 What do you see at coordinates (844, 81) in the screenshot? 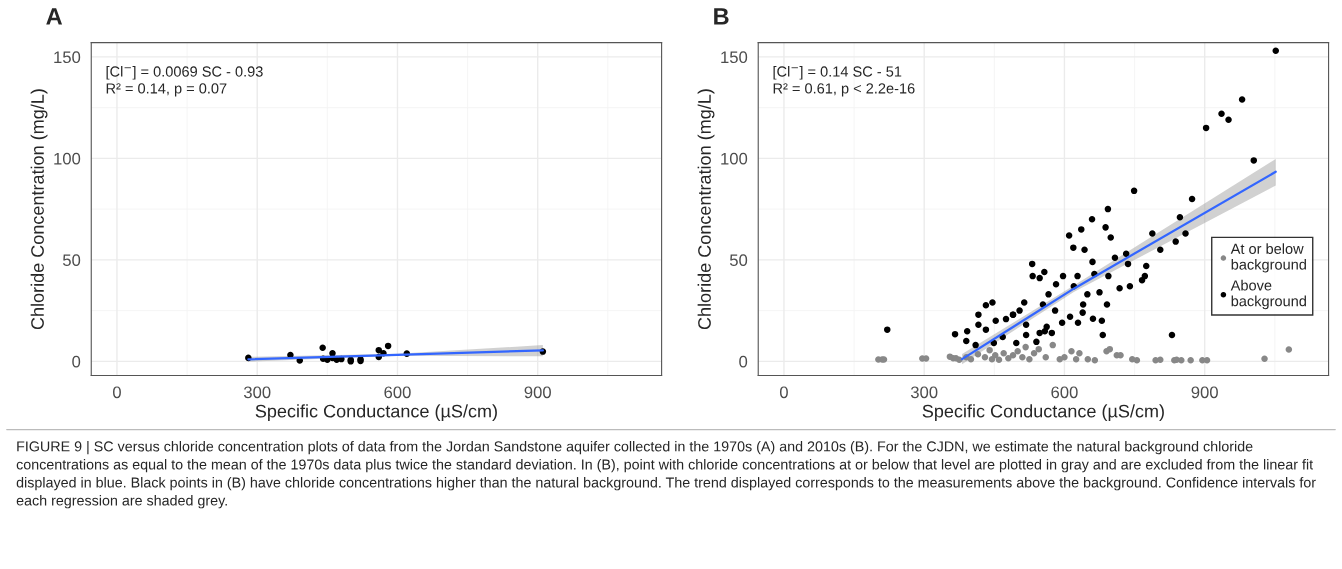
I see `annotation: [Cl$^{−}$] = 0.14 SC - 51 R² = 0.61, p < 2.2e-16` at bounding box center [844, 81].